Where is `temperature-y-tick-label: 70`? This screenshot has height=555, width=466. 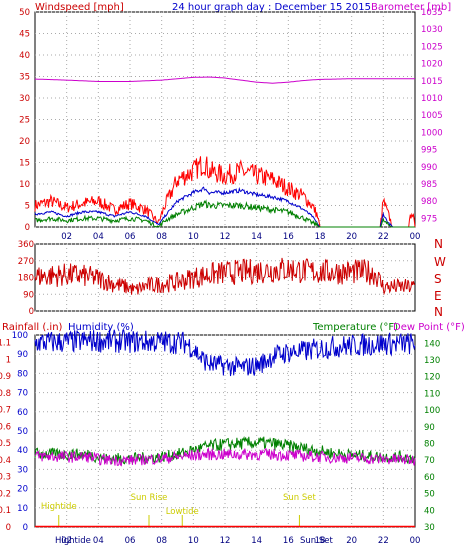 temperature-y-tick-label: 70 is located at coordinates (429, 461).